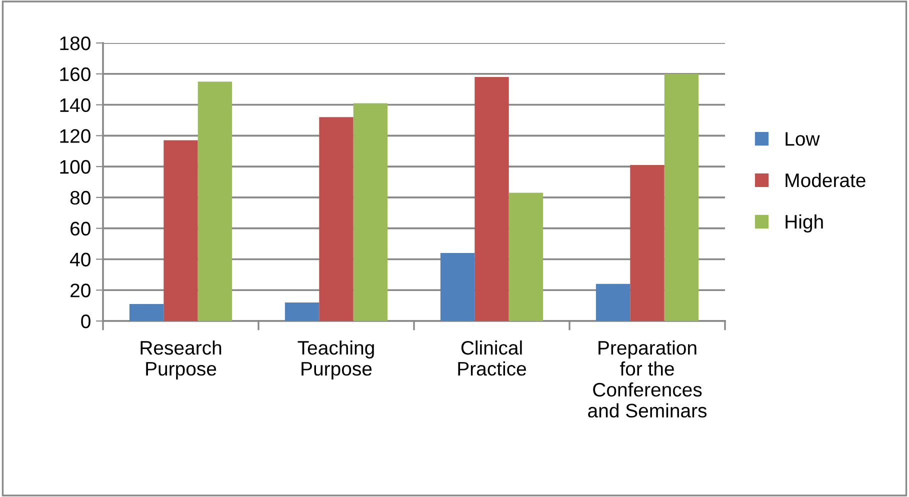  What do you see at coordinates (80, 197) in the screenshot?
I see `y-tick-label: 80` at bounding box center [80, 197].